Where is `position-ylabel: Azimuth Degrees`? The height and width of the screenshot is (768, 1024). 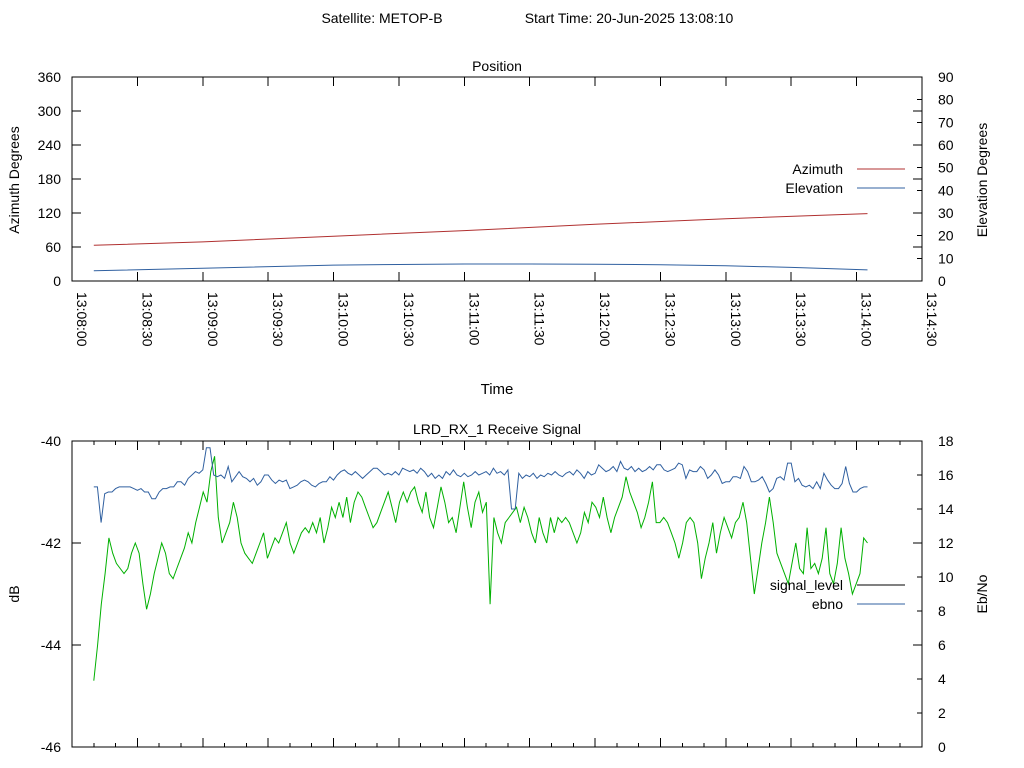
position-ylabel: Azimuth Degrees is located at coordinates (14, 179).